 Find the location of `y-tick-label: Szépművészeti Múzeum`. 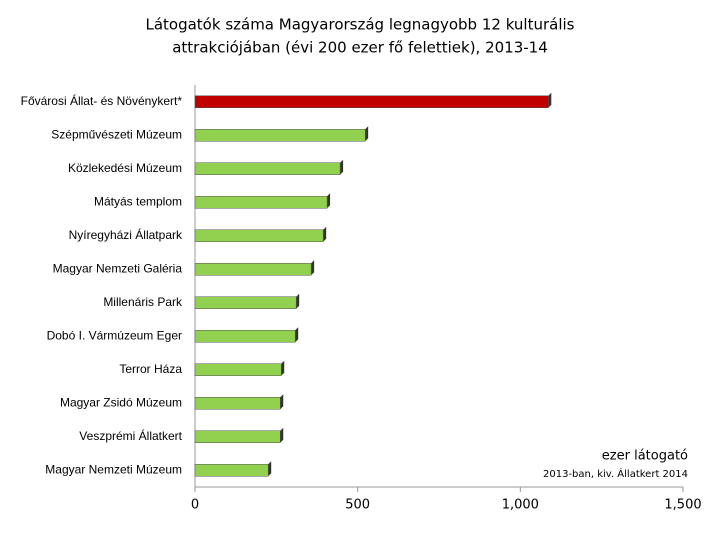

y-tick-label: Szépművészeti Múzeum is located at coordinates (116, 134).